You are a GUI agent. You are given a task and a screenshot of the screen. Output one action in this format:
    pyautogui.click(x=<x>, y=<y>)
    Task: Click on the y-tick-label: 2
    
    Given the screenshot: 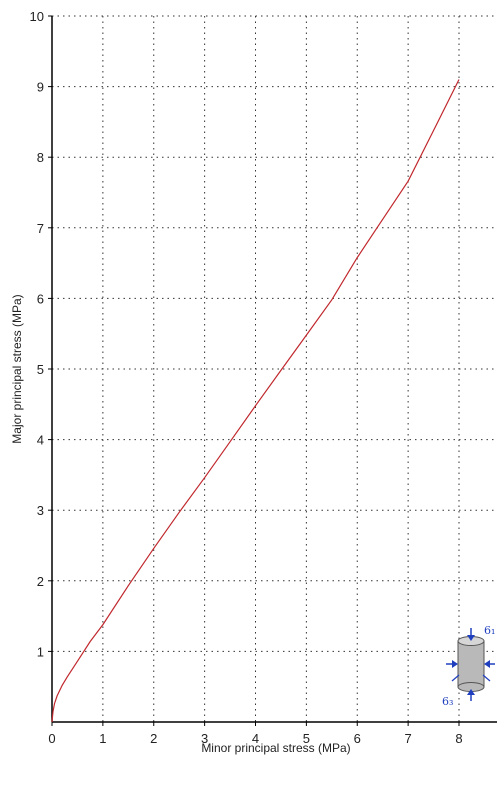 What is the action you would take?
    pyautogui.click(x=40, y=581)
    